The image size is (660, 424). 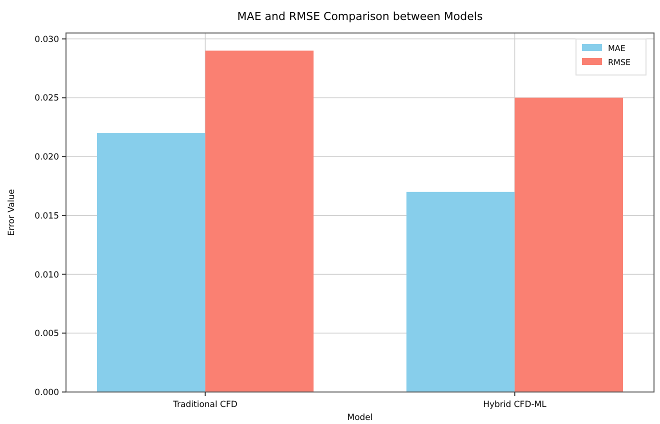 What do you see at coordinates (46, 275) in the screenshot?
I see `y-tick-label: 0.010` at bounding box center [46, 275].